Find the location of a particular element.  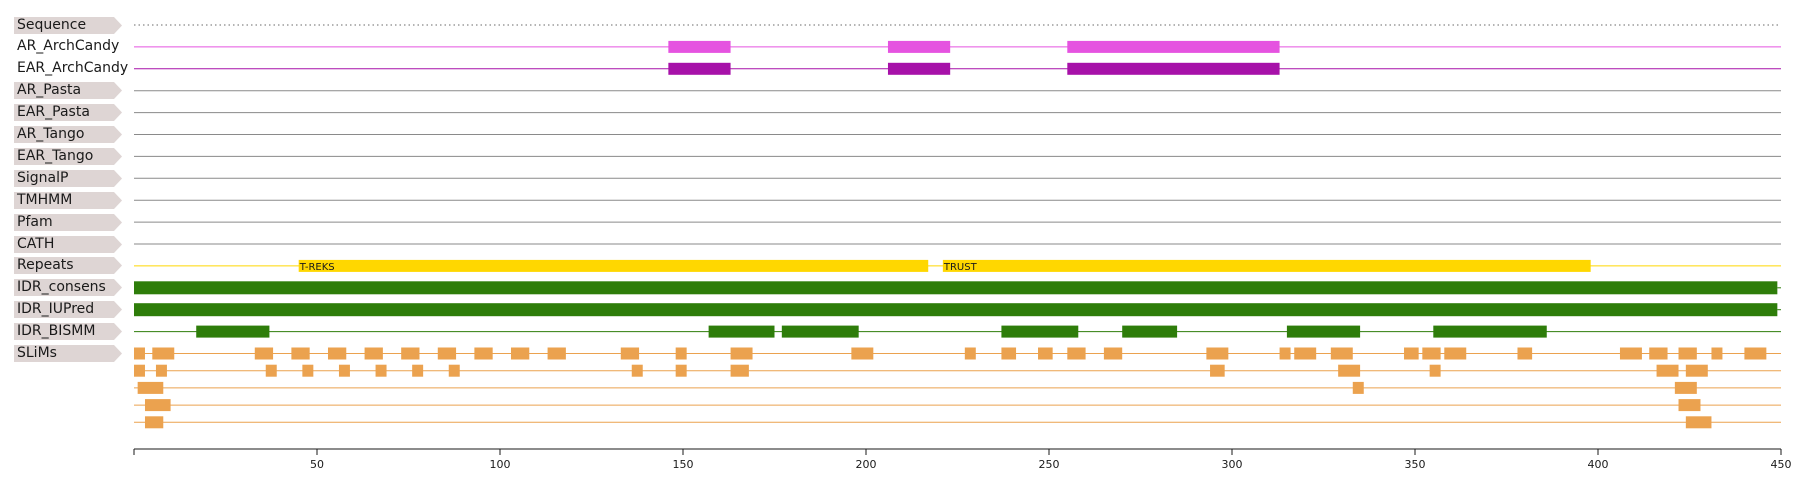

track-label-text: AR_Pasta is located at coordinates (49, 90).